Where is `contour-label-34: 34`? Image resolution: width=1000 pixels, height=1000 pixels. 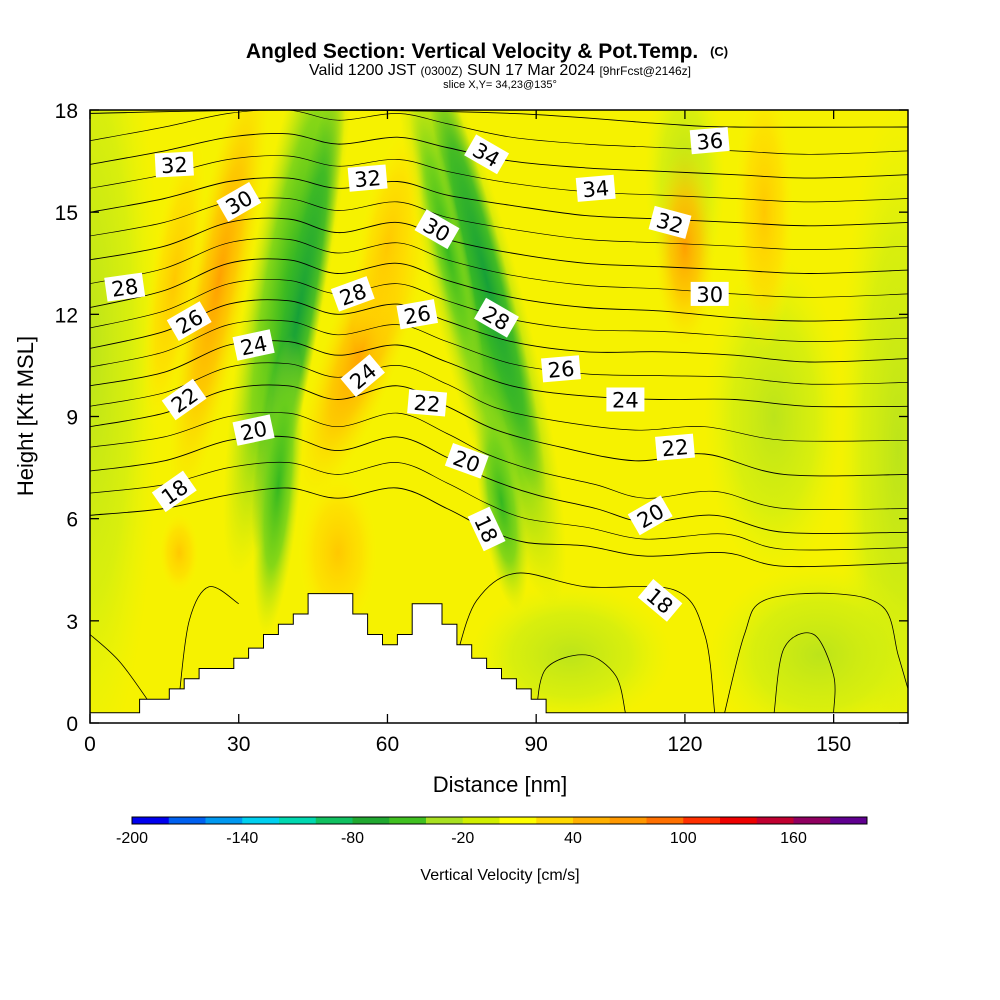
contour-label-34: 34 is located at coordinates (595, 188).